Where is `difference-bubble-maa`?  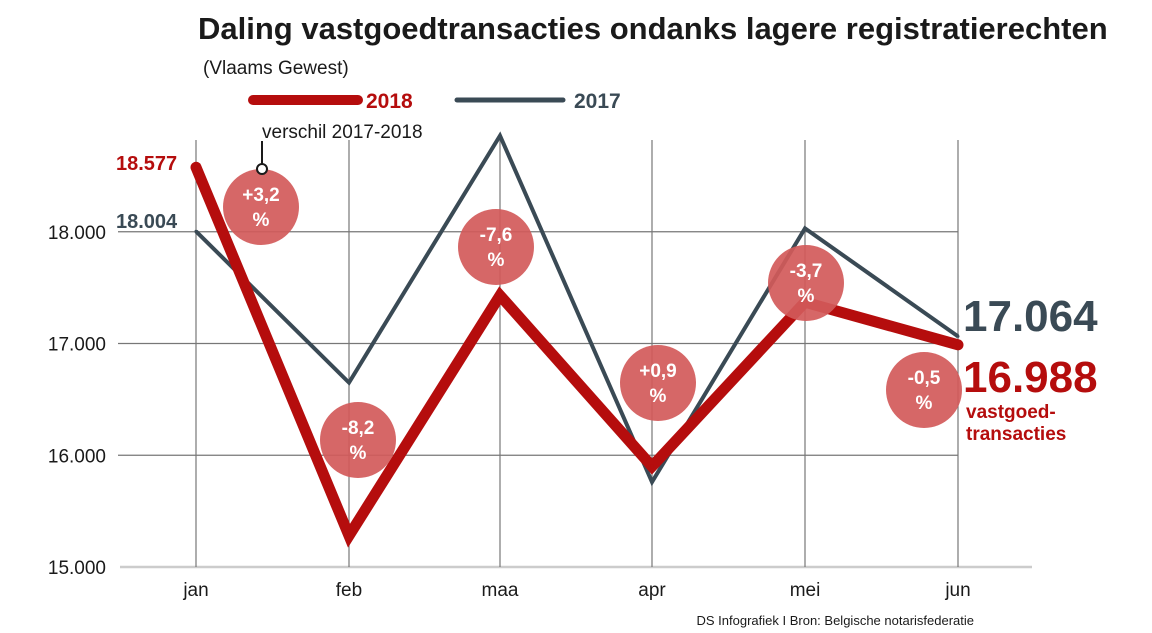 difference-bubble-maa is located at coordinates (496, 247).